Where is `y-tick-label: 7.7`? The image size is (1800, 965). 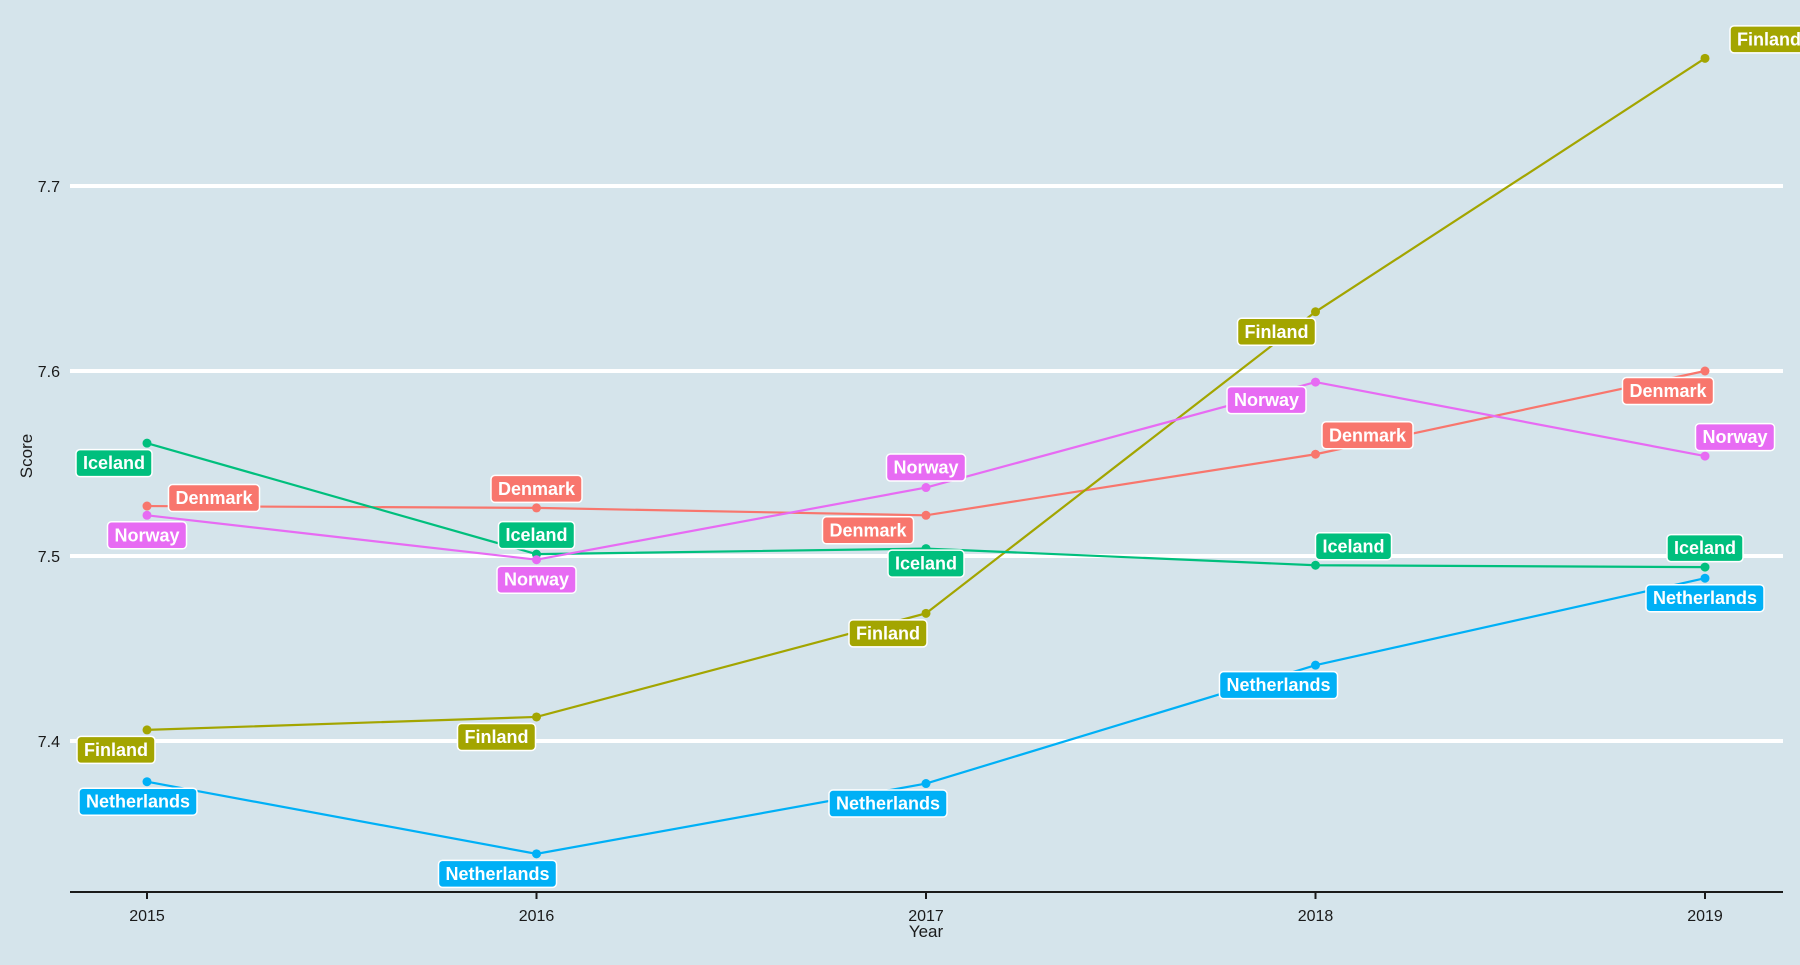 y-tick-label: 7.7 is located at coordinates (49, 187).